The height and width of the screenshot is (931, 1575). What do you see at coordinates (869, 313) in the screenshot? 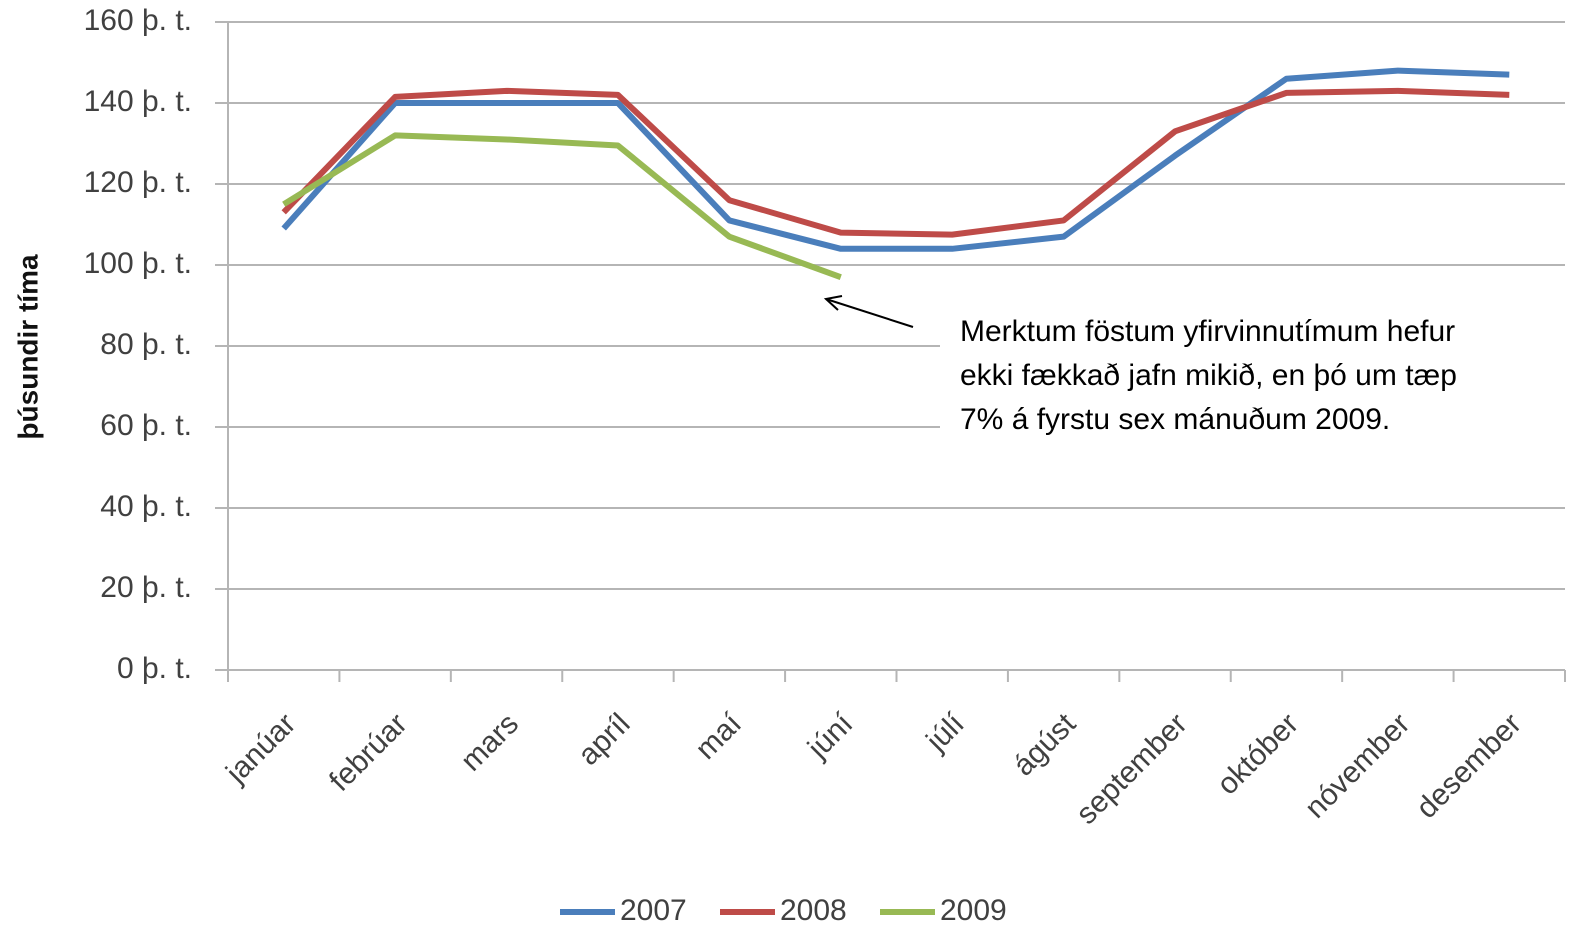
I see `annotation-arrow` at bounding box center [869, 313].